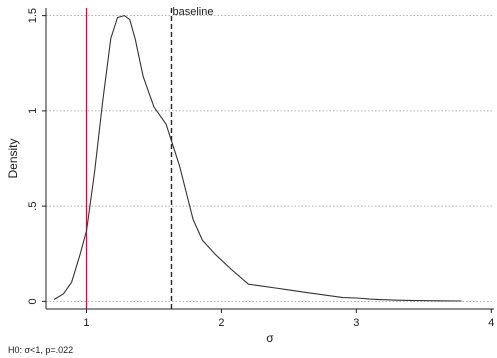 The image size is (497, 358). I want to click on x-tick-label-0: 1, so click(86, 323).